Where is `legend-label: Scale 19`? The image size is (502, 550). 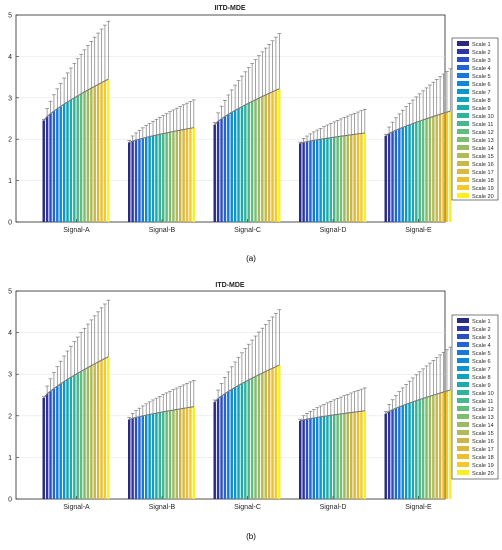
legend-label: Scale 19 is located at coordinates (483, 189).